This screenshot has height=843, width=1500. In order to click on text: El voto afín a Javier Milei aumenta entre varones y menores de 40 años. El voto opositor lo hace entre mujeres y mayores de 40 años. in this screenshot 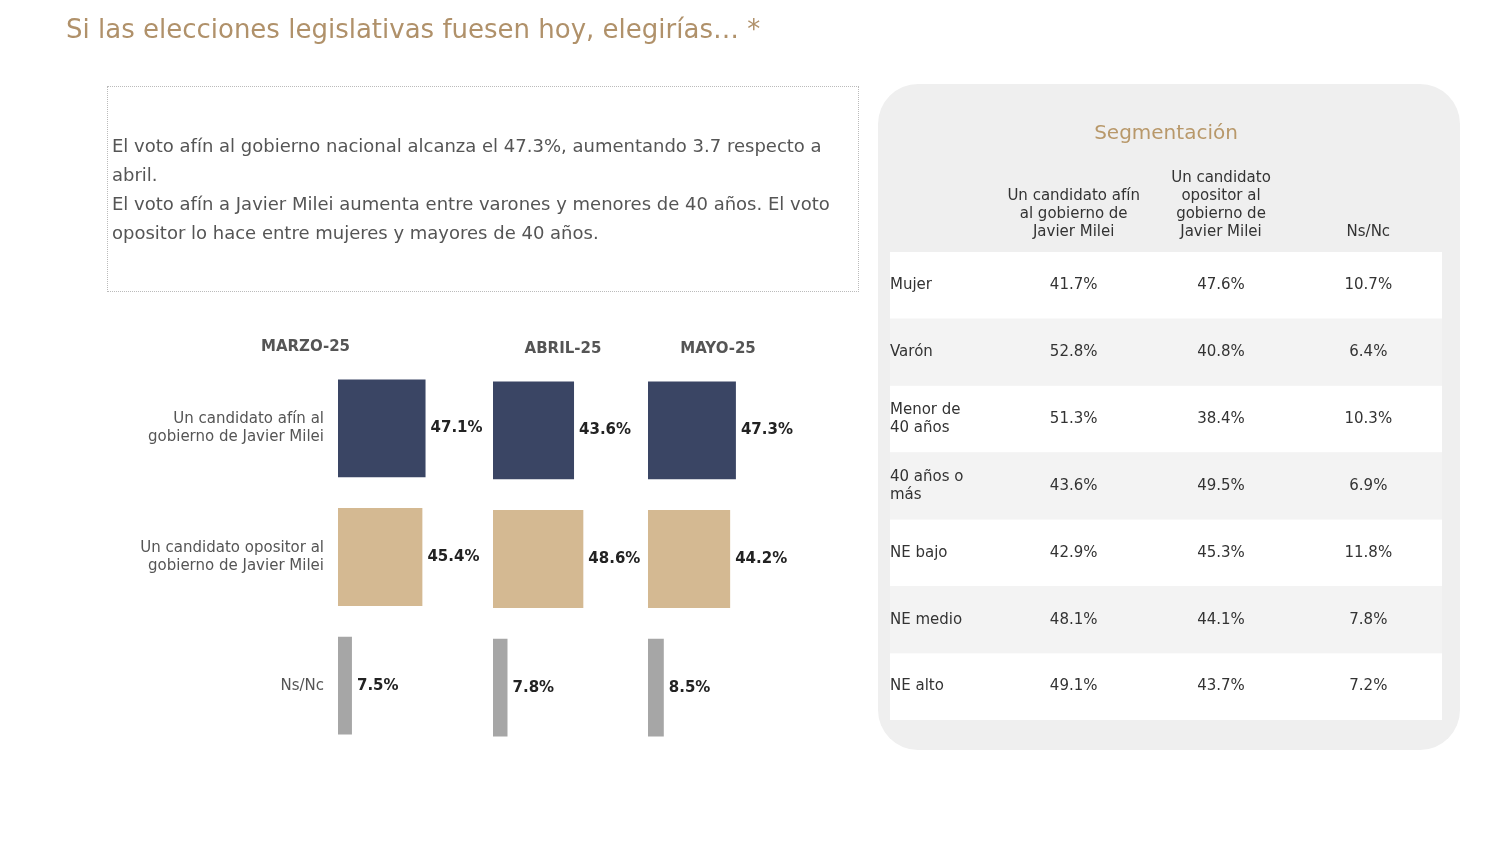, I will do `click(471, 218)`.